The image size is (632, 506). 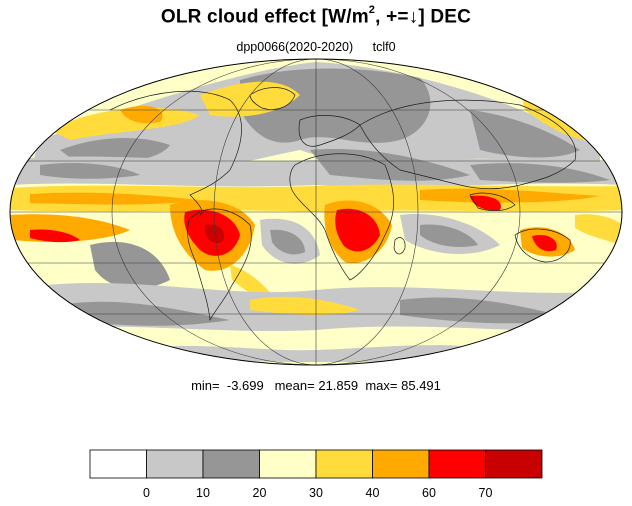 I want to click on colorbar-tick-label: 40, so click(x=373, y=493).